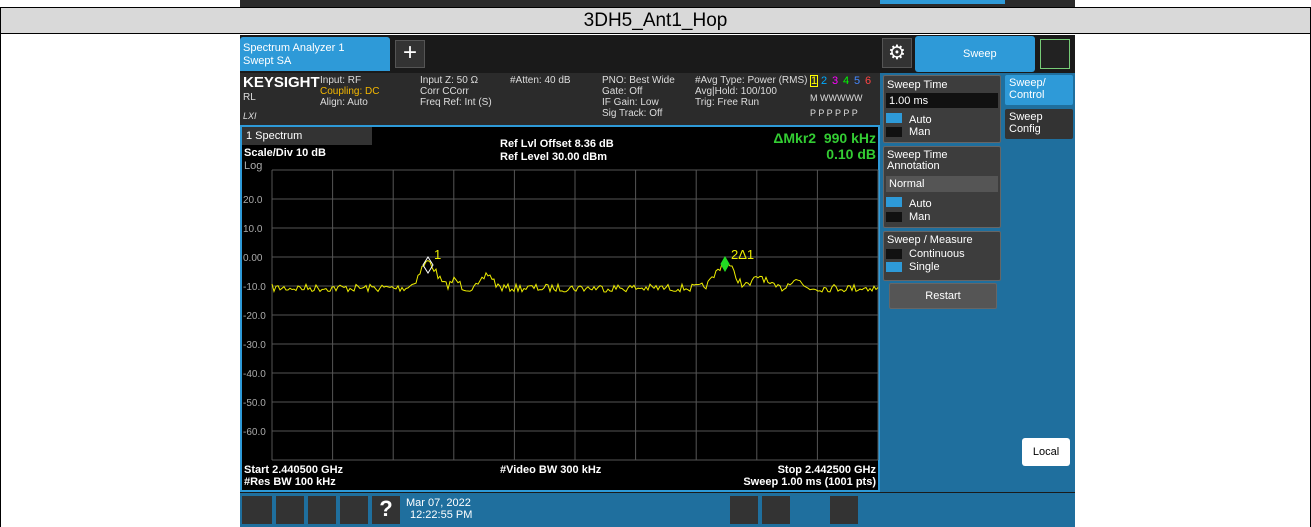  Describe the element at coordinates (930, 240) in the screenshot. I see `label: Sweep / Measure` at that location.